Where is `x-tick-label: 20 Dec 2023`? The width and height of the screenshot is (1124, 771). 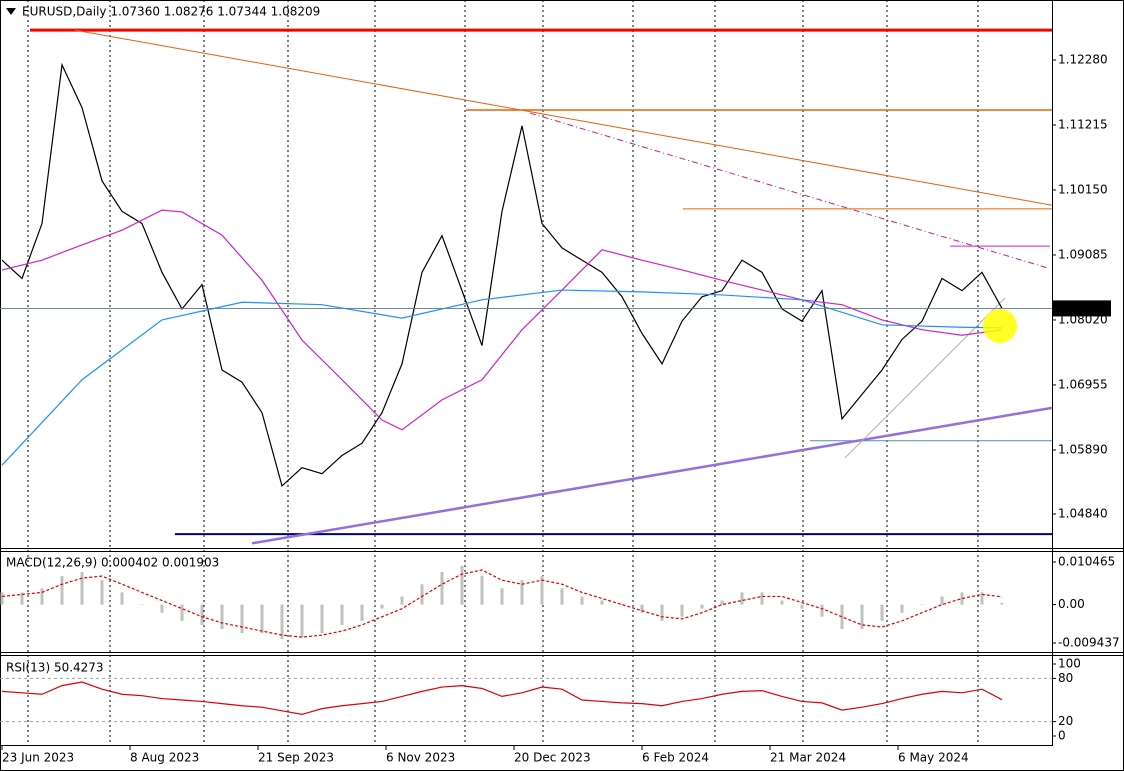
x-tick-label: 20 Dec 2023 is located at coordinates (552, 758).